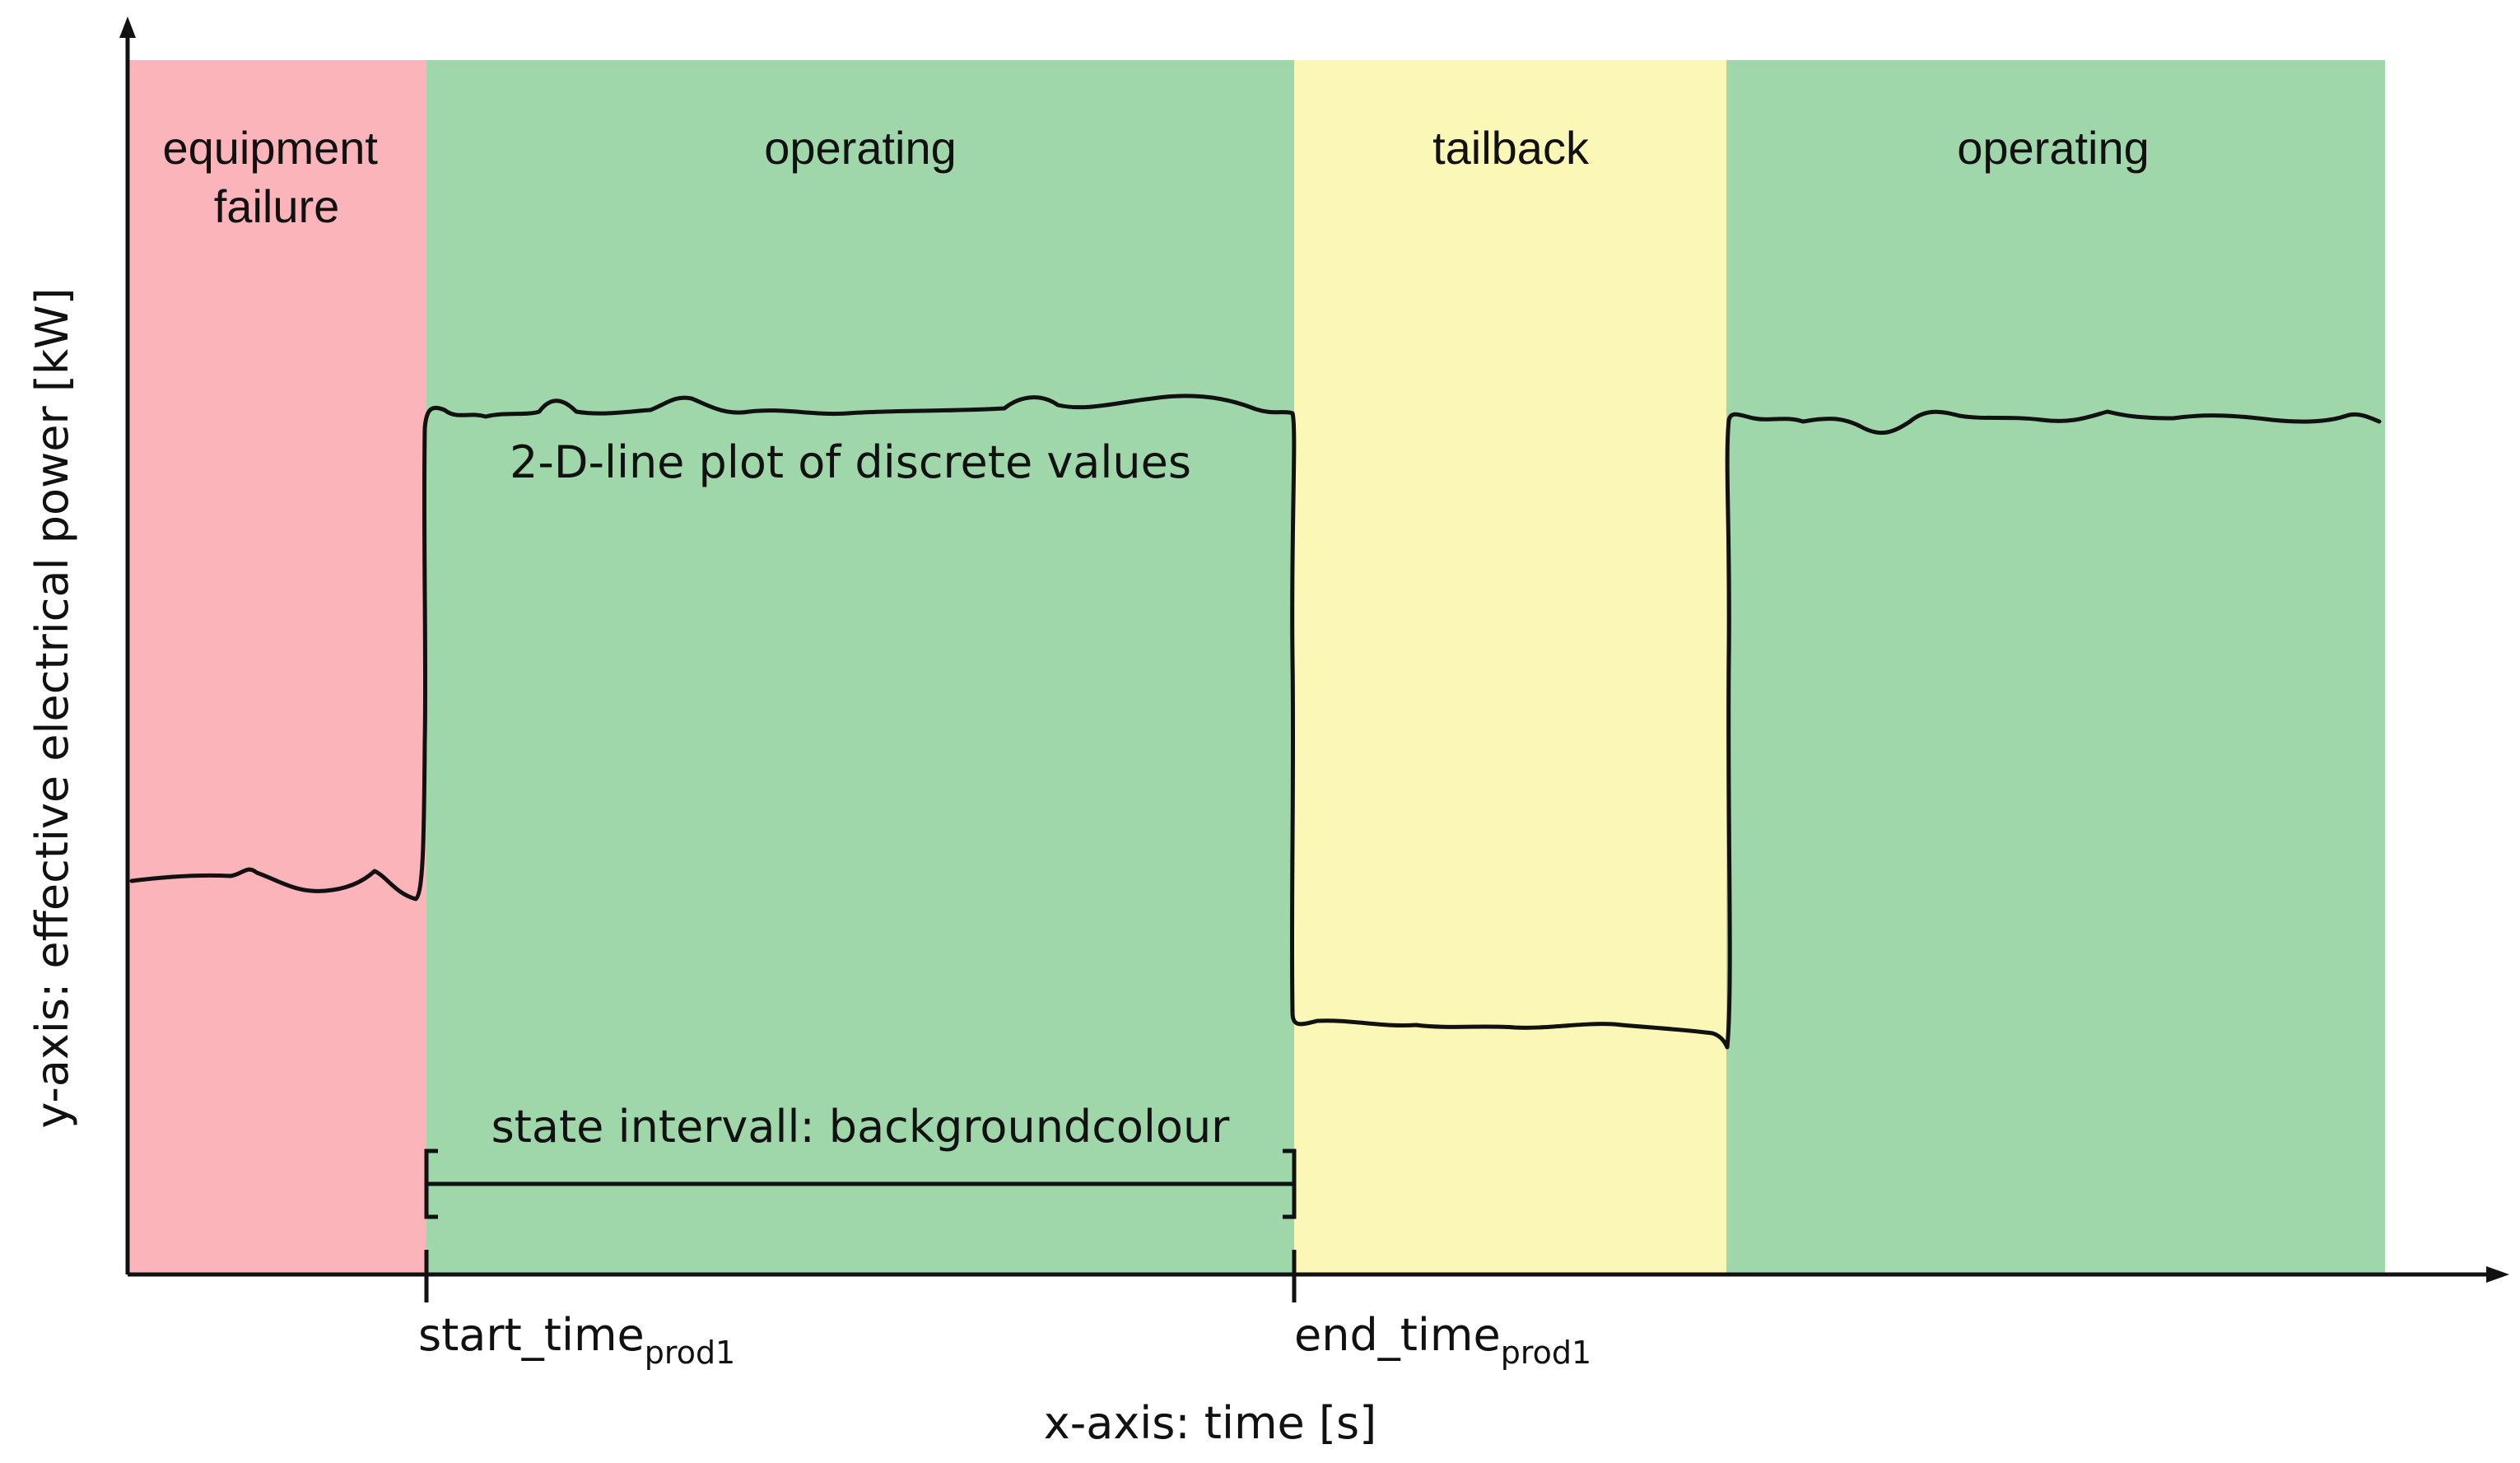 The width and height of the screenshot is (2520, 1463). I want to click on start-time-label: start_timeprod1, so click(576, 1340).